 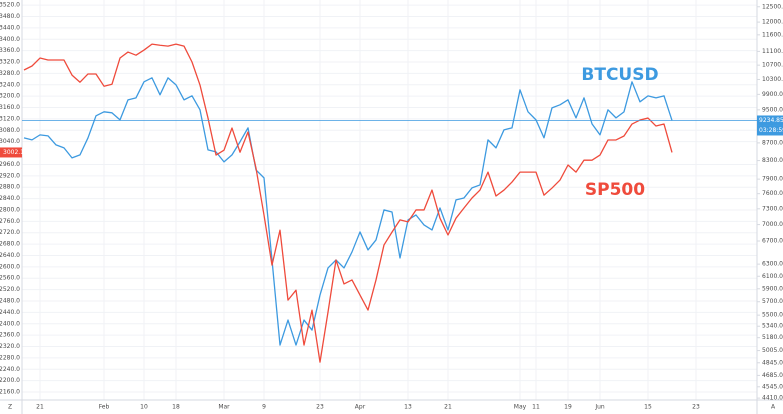 I want to click on y-tick-label: 3200.0, so click(x=10, y=96).